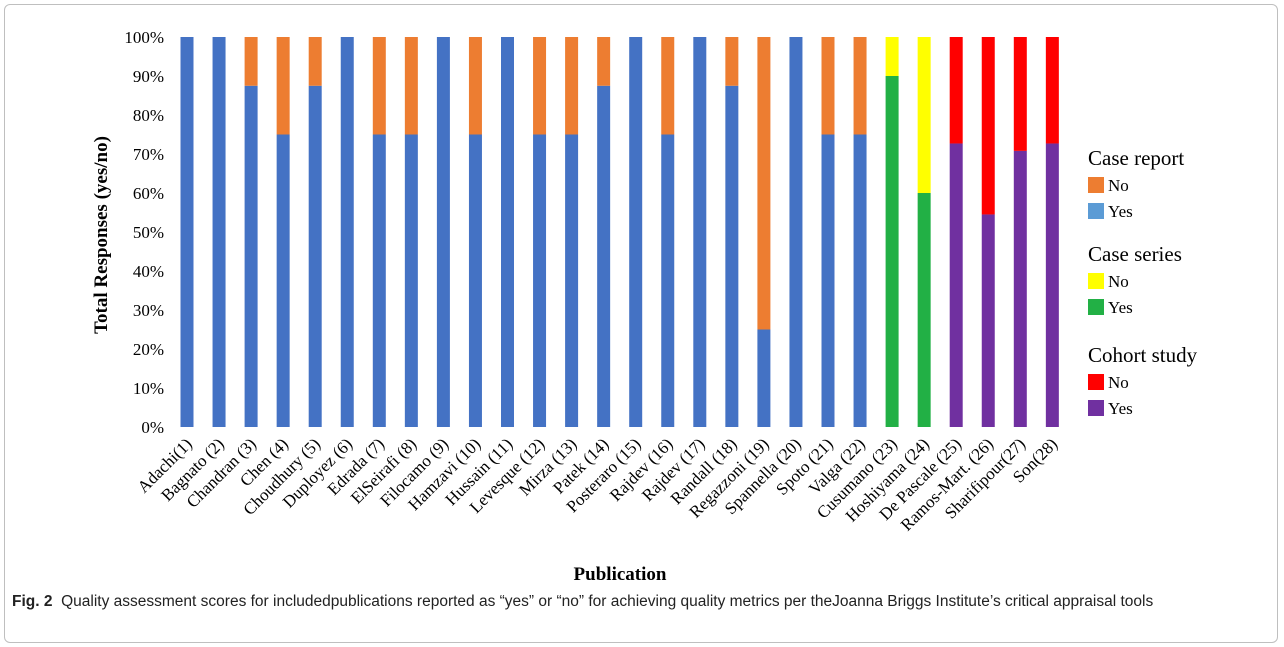 This screenshot has height=647, width=1284. I want to click on y-axis: 0% 10% 20% 30% 40% 50% 60% 70% 80% 90% 100%, so click(144, 232).